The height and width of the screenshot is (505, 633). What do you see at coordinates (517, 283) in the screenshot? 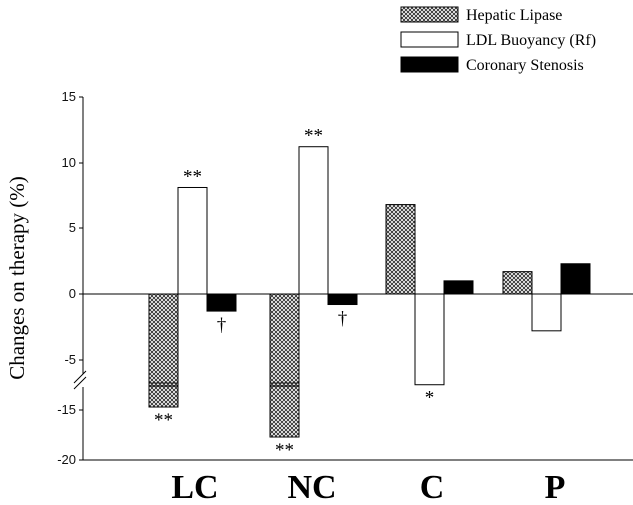
I see `bar-hepatic-lipase-p` at bounding box center [517, 283].